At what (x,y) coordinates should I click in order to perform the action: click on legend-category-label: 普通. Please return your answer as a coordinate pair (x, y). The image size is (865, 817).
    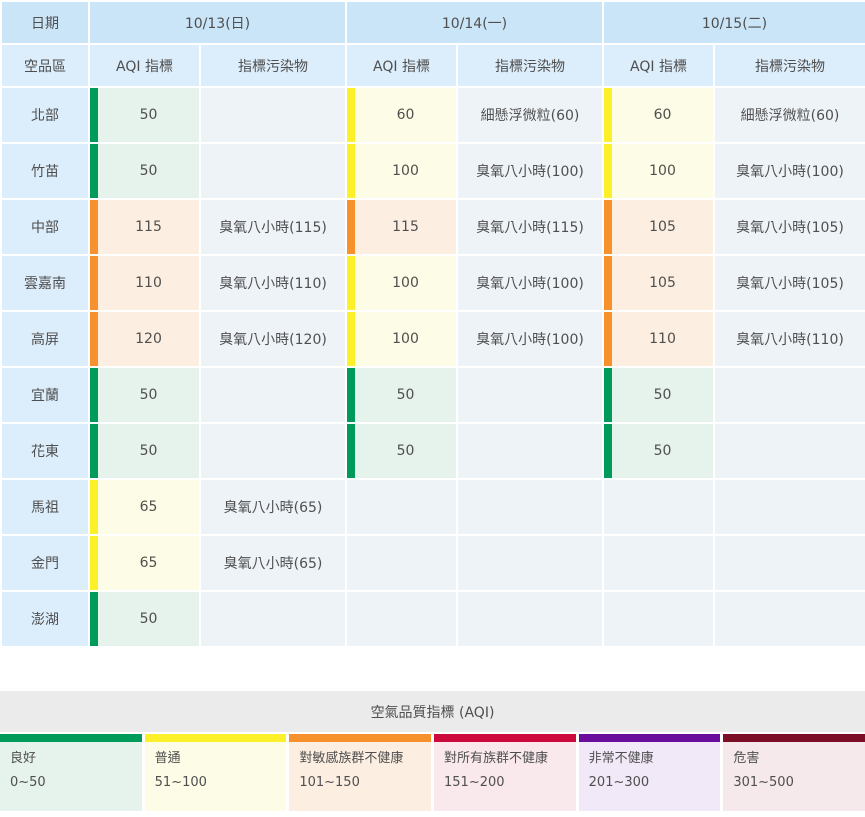
    Looking at the image, I should click on (167, 758).